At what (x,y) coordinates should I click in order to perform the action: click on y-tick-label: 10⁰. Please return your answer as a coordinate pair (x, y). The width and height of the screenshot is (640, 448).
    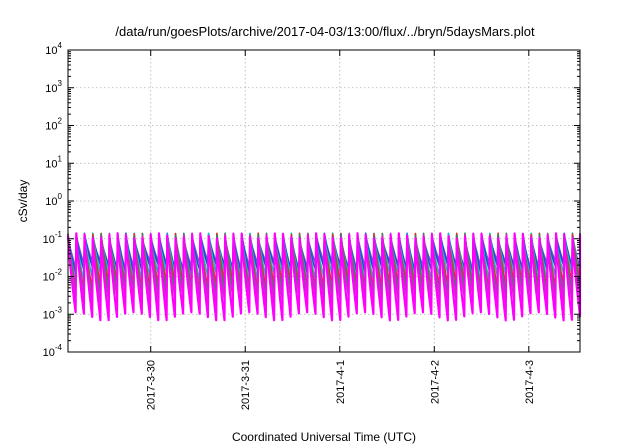
    Looking at the image, I should click on (53, 200).